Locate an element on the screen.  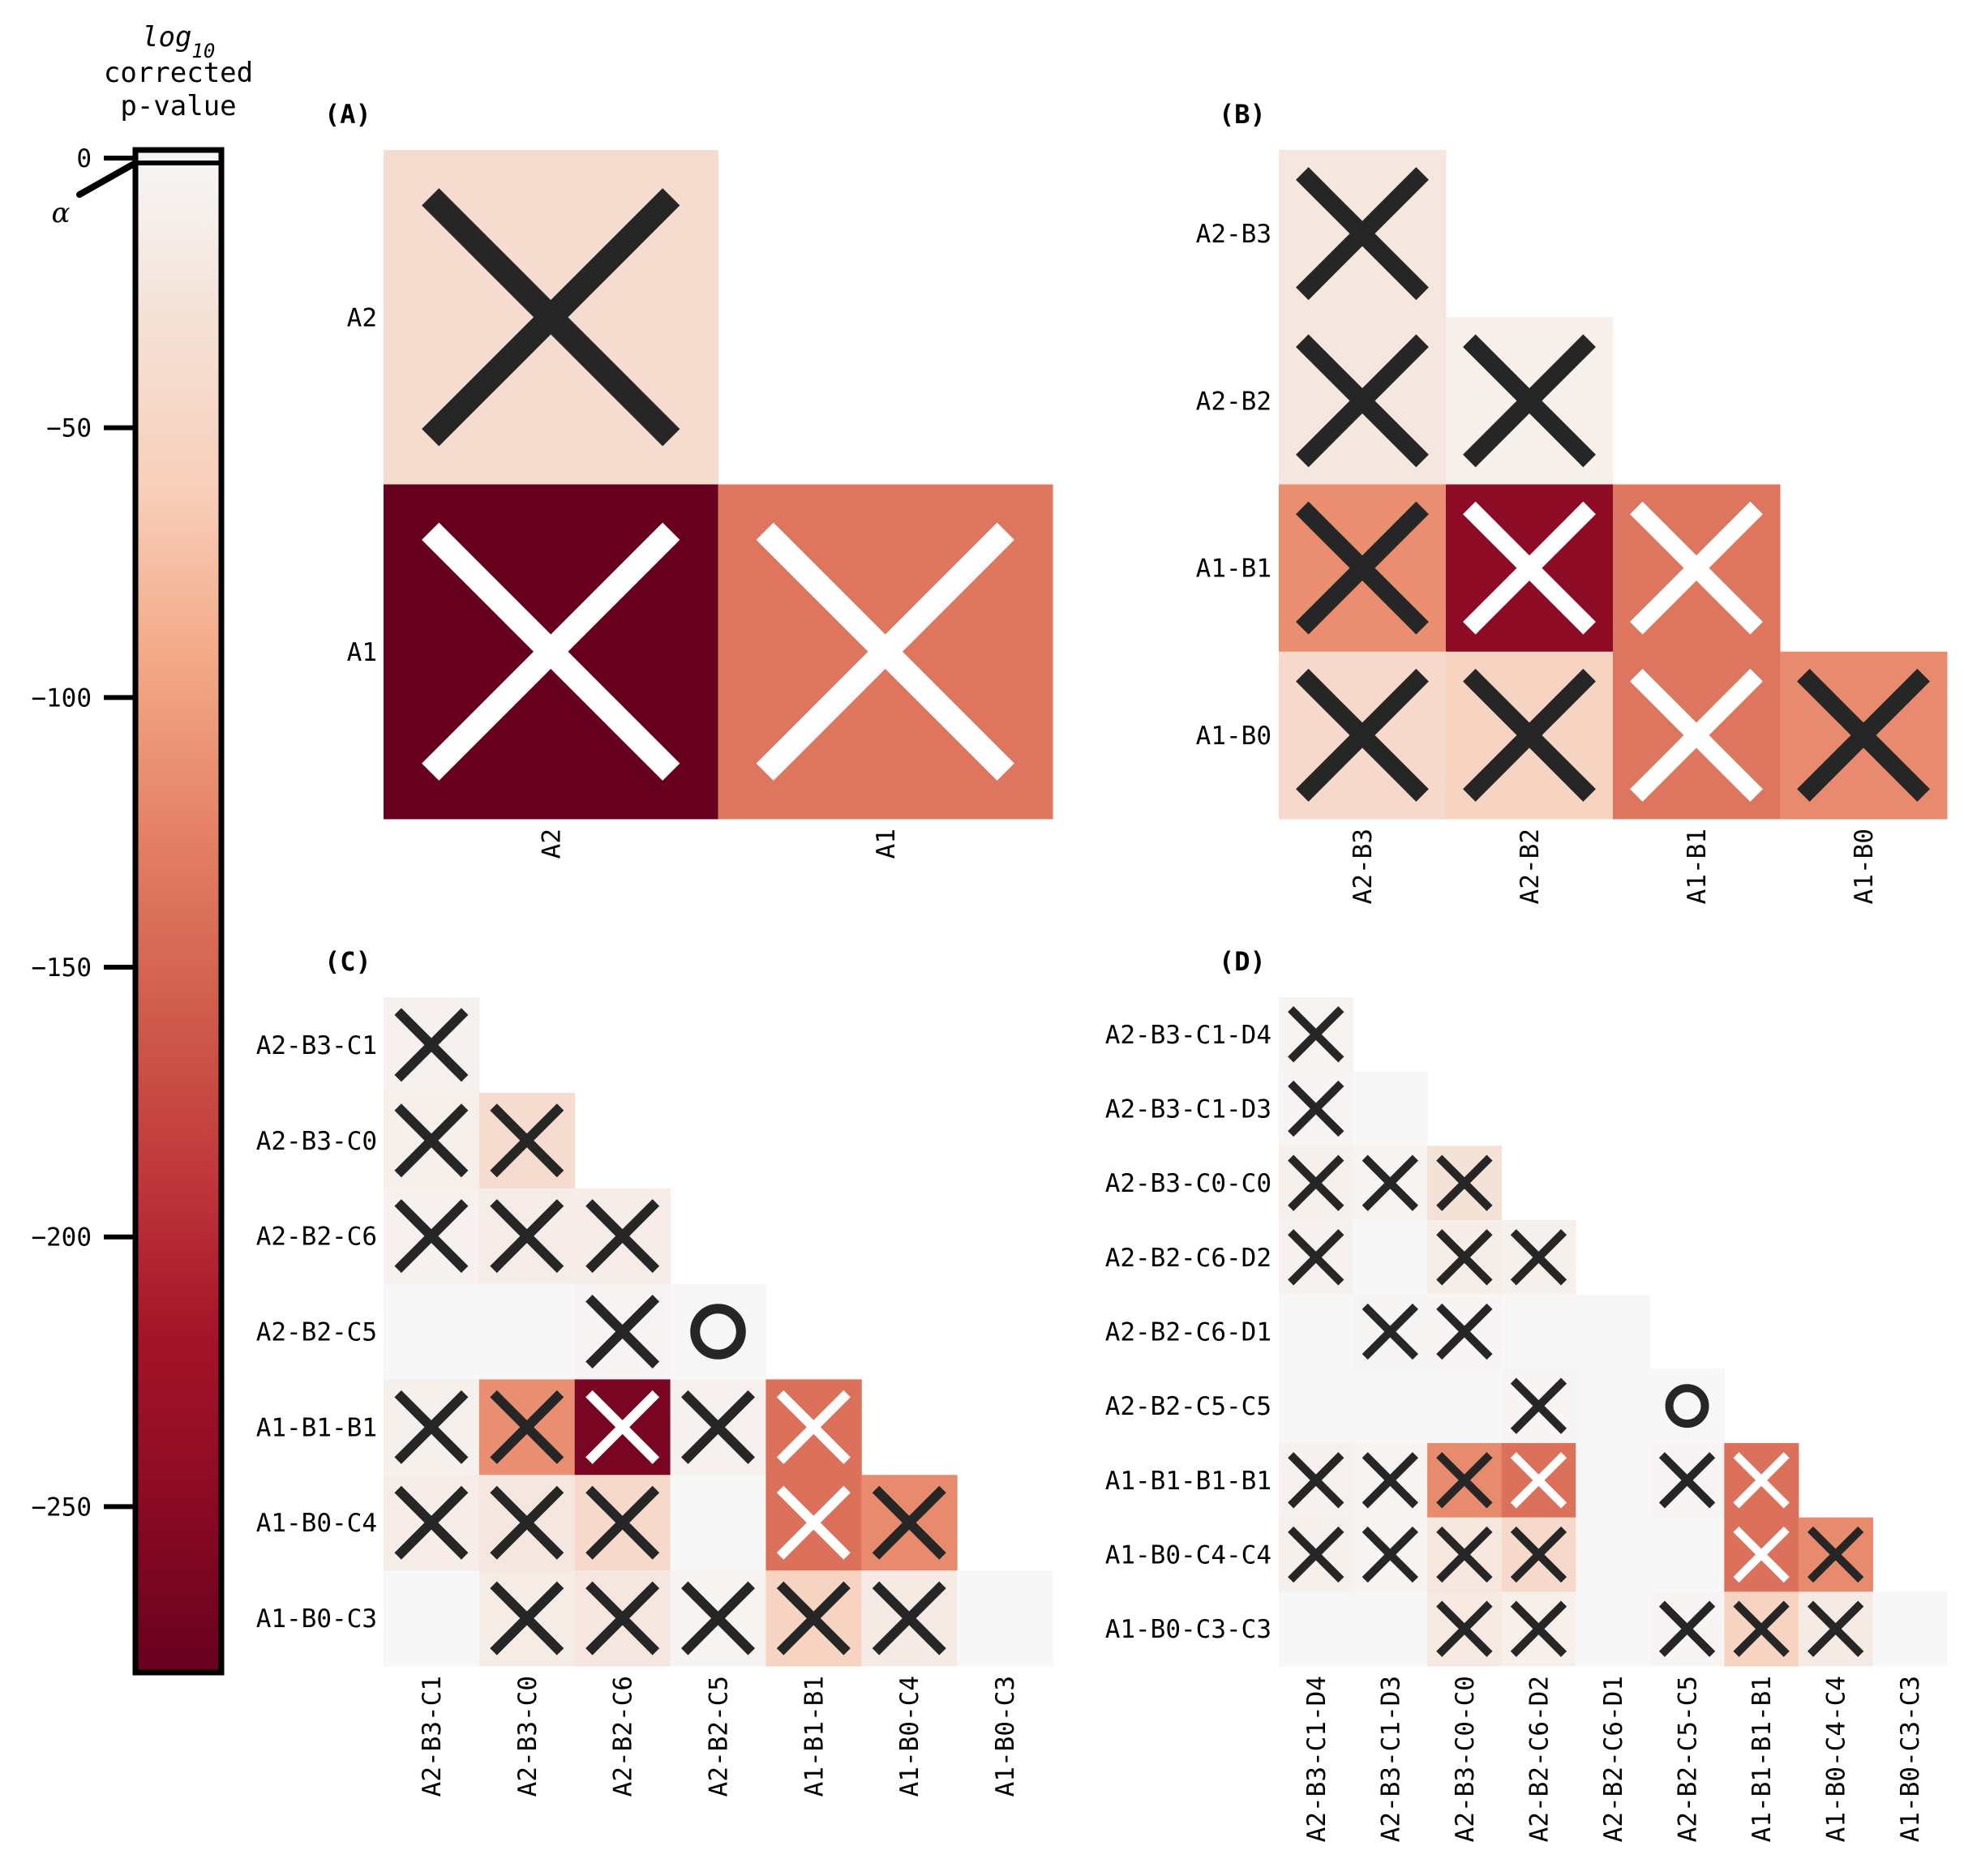
row-label: A1 is located at coordinates (362, 652).